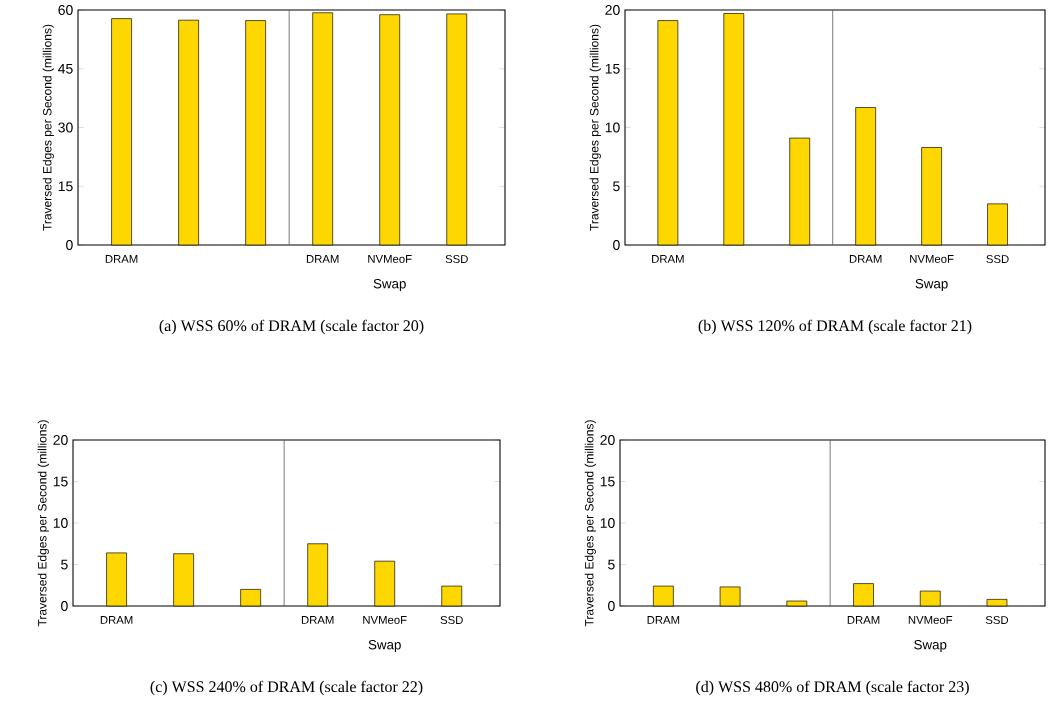 This screenshot has height=726, width=1050. Describe the element at coordinates (65, 10) in the screenshot. I see `y-tick-label: 60` at that location.